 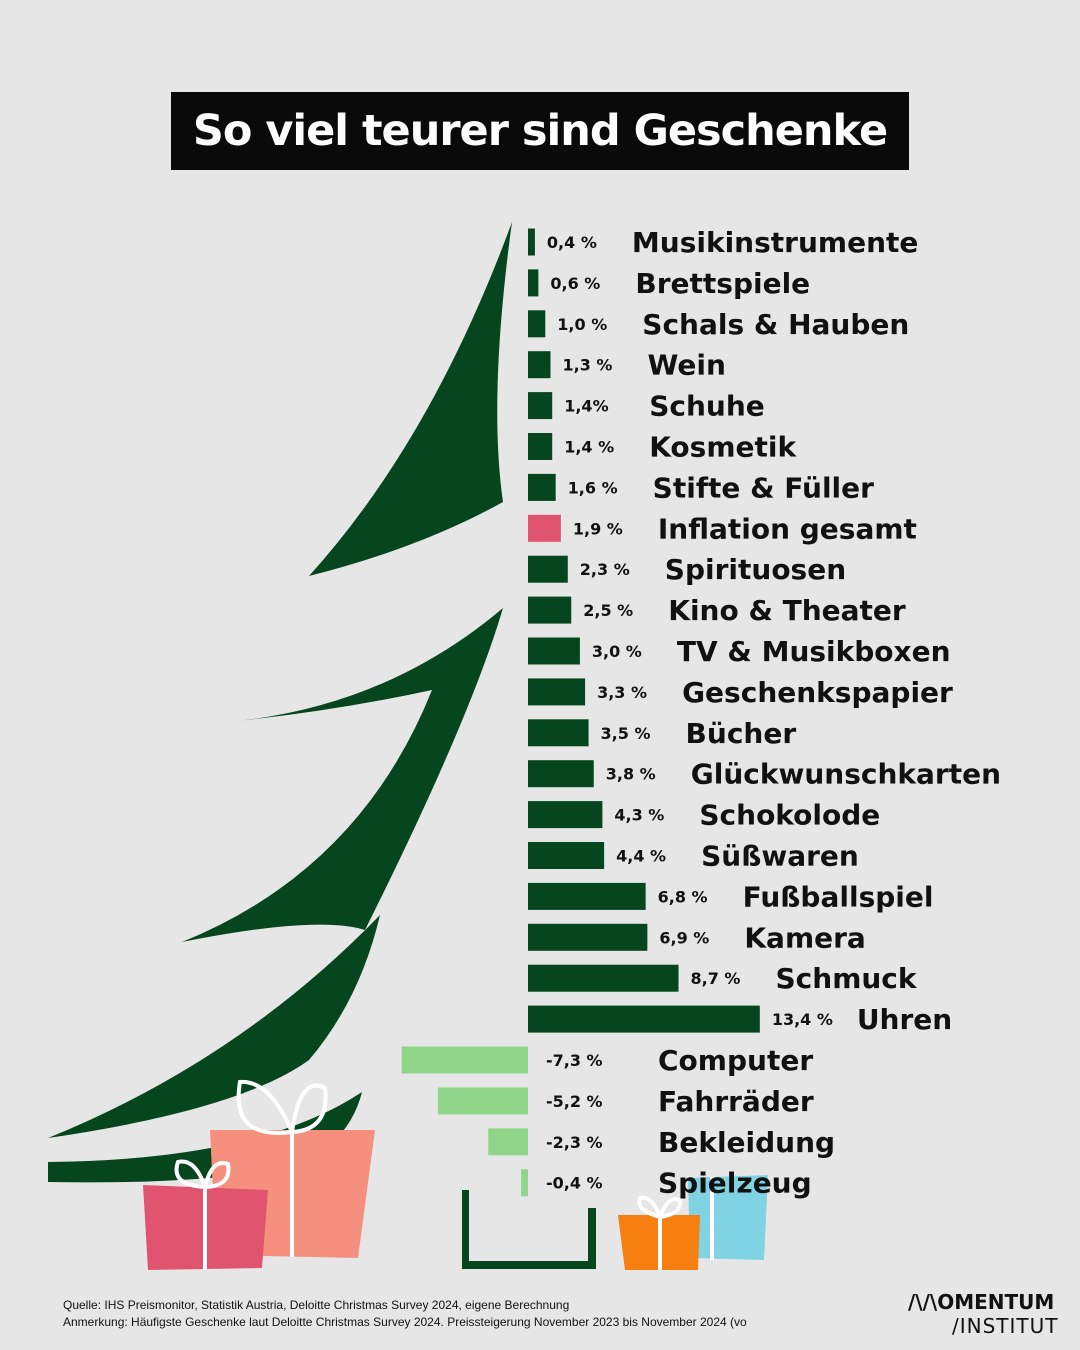 I want to click on category-label: Bücher, so click(x=741, y=733).